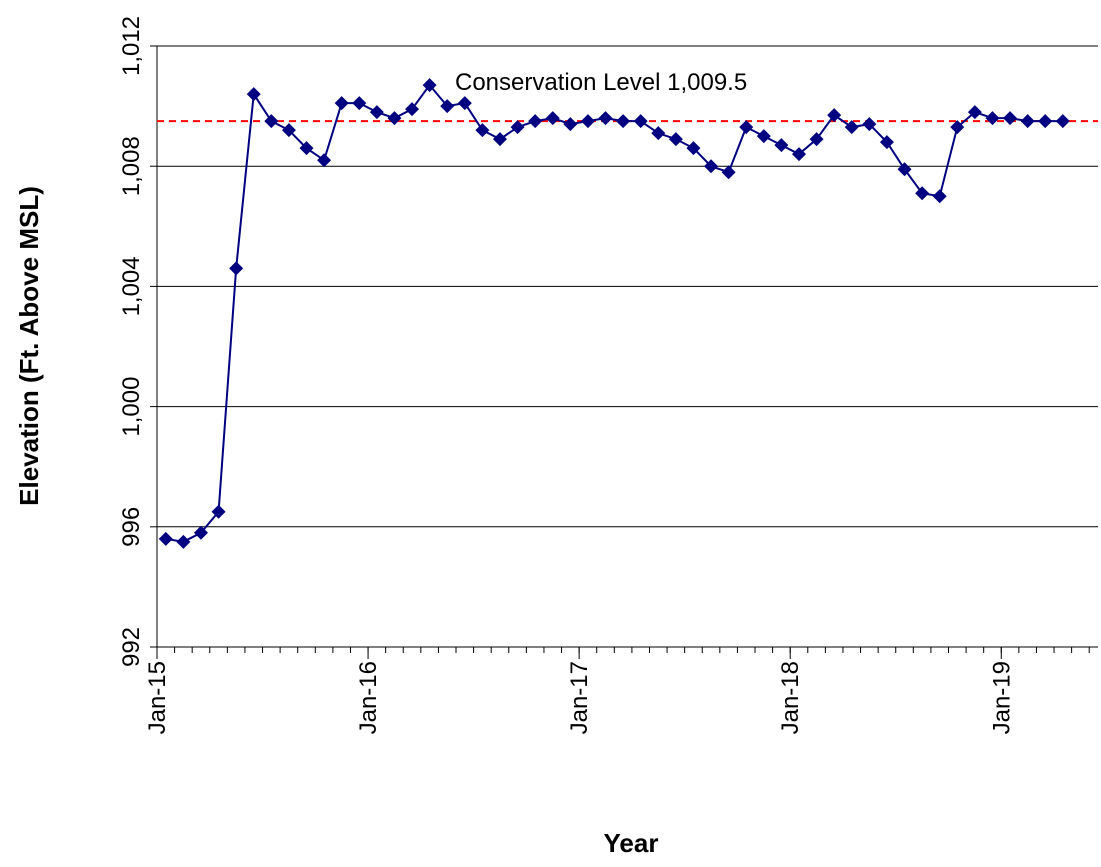  What do you see at coordinates (131, 527) in the screenshot?
I see `y-tick-label: 996` at bounding box center [131, 527].